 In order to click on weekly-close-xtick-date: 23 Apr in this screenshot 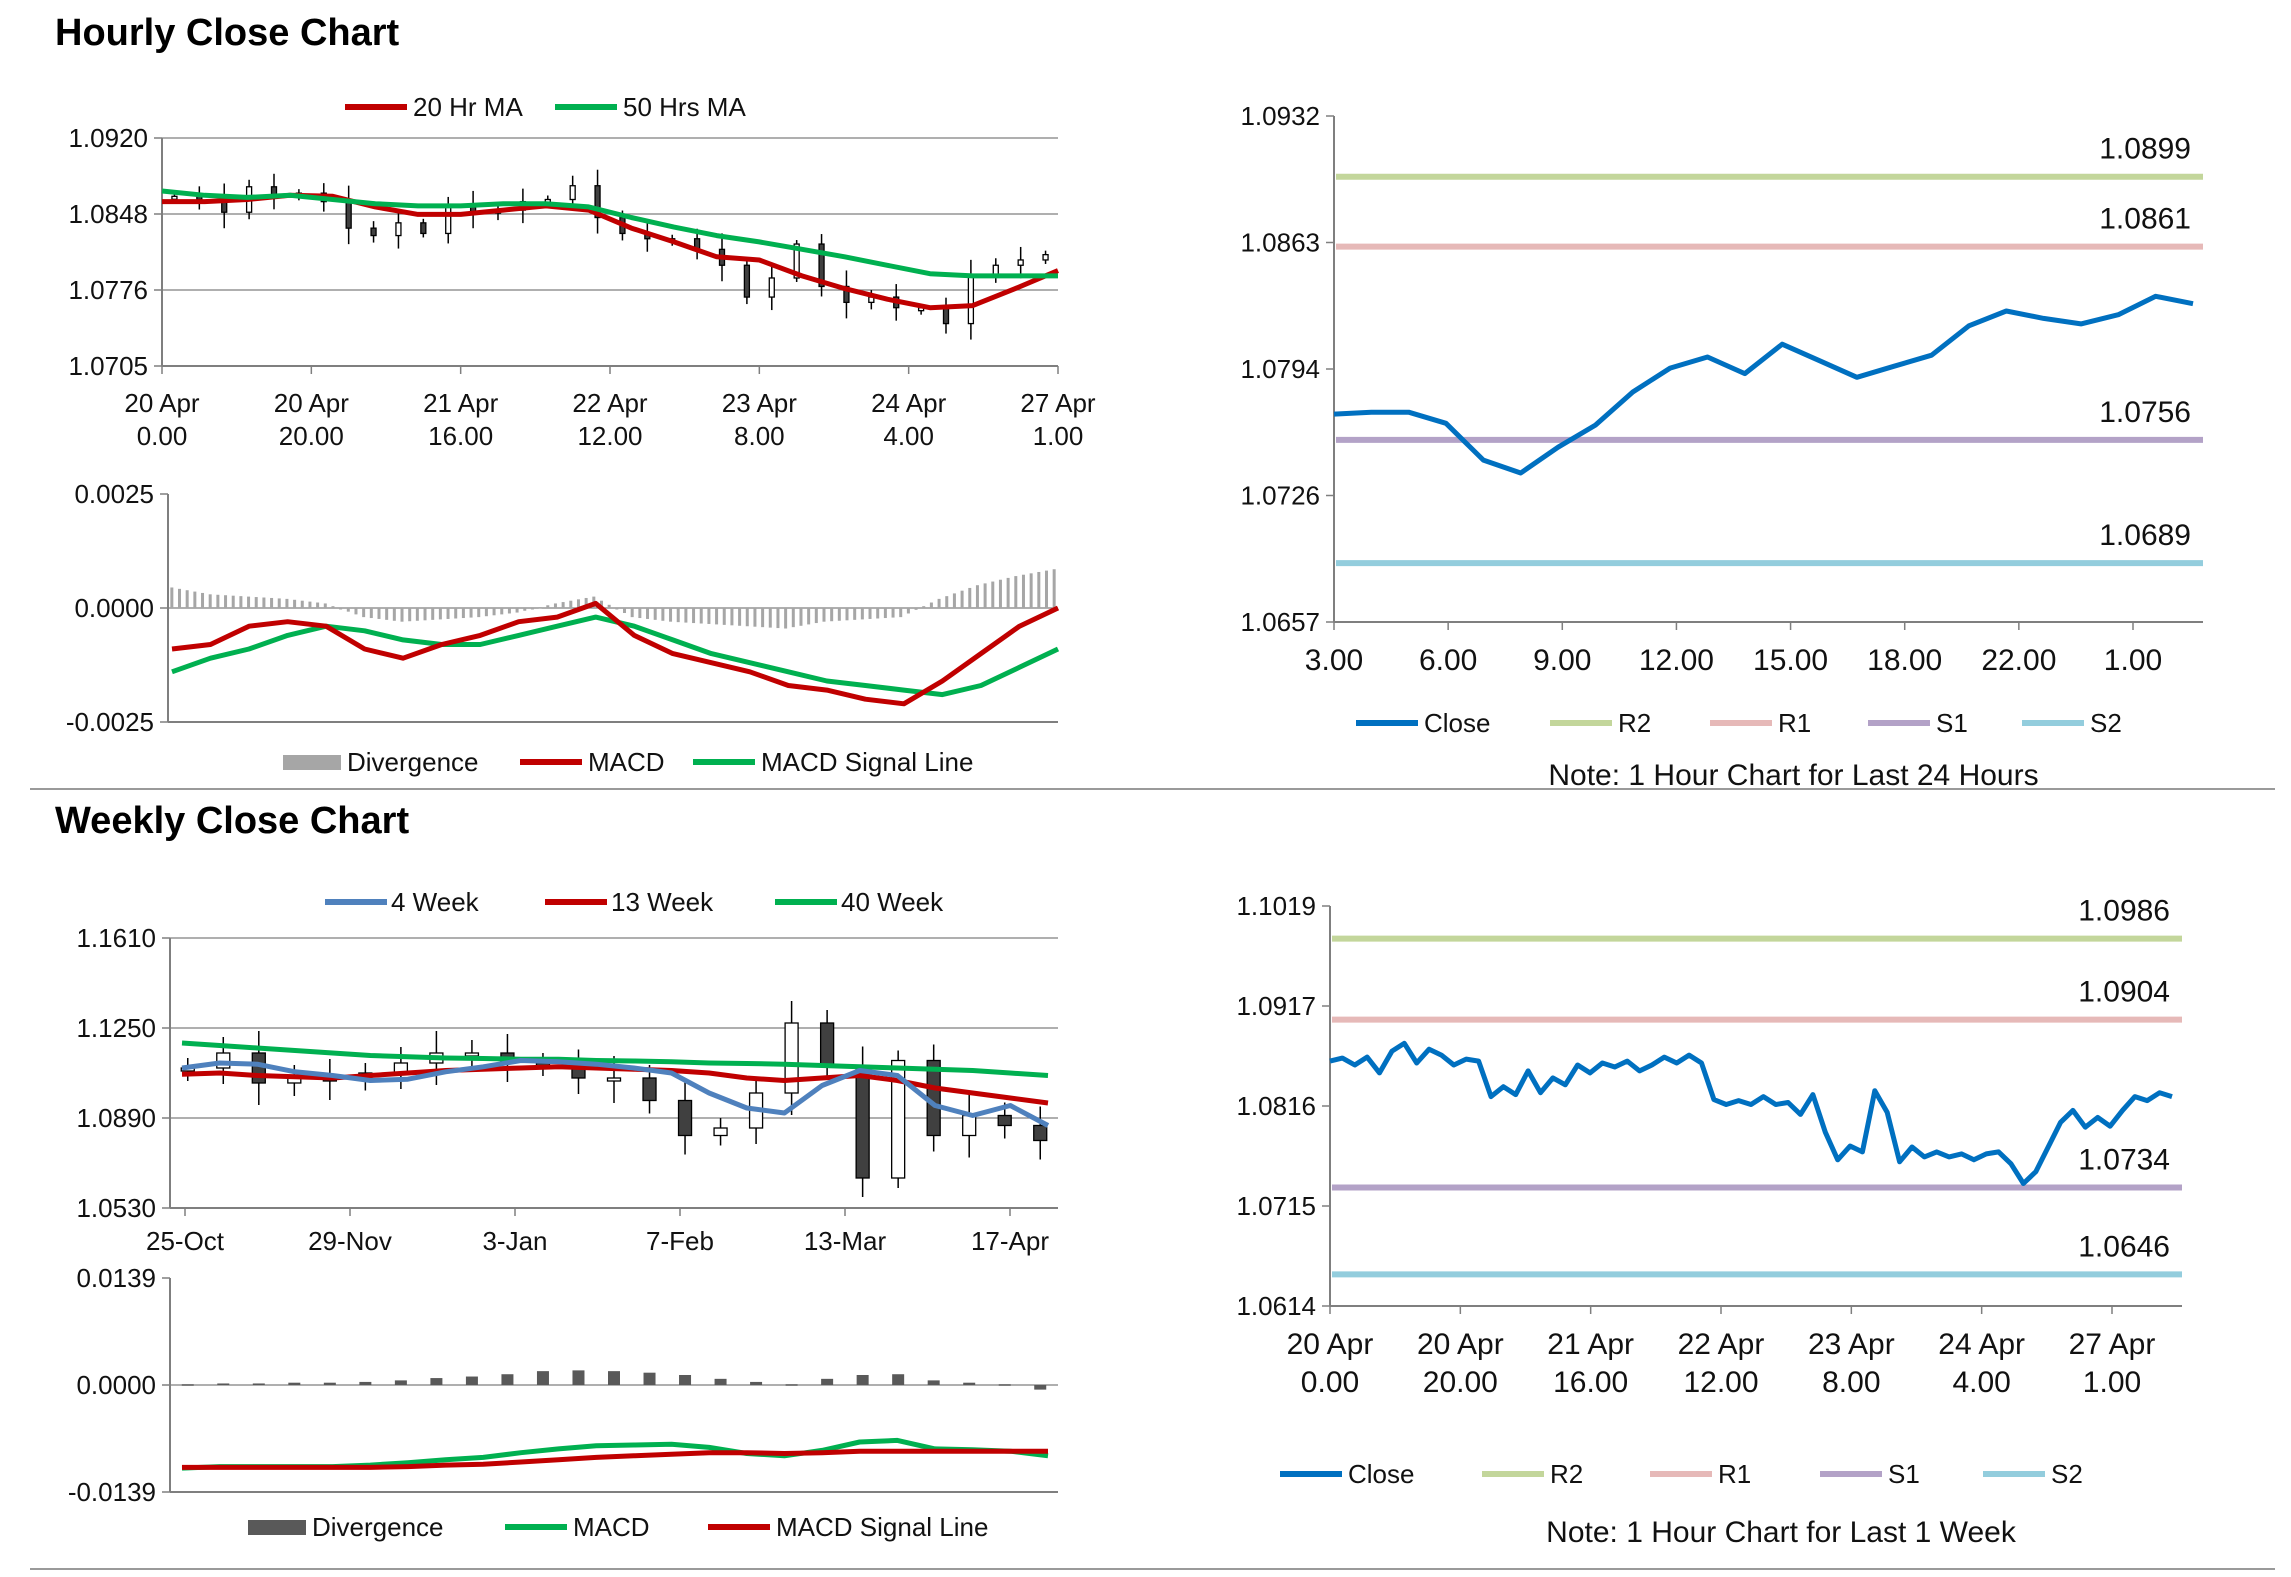, I will do `click(1851, 1344)`.